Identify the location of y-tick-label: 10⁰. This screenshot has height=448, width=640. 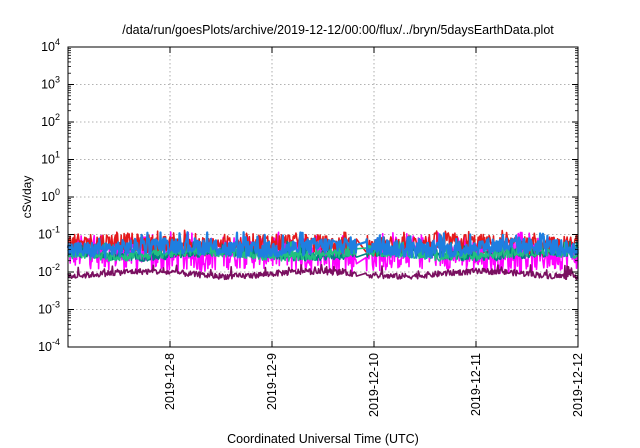
(50, 195).